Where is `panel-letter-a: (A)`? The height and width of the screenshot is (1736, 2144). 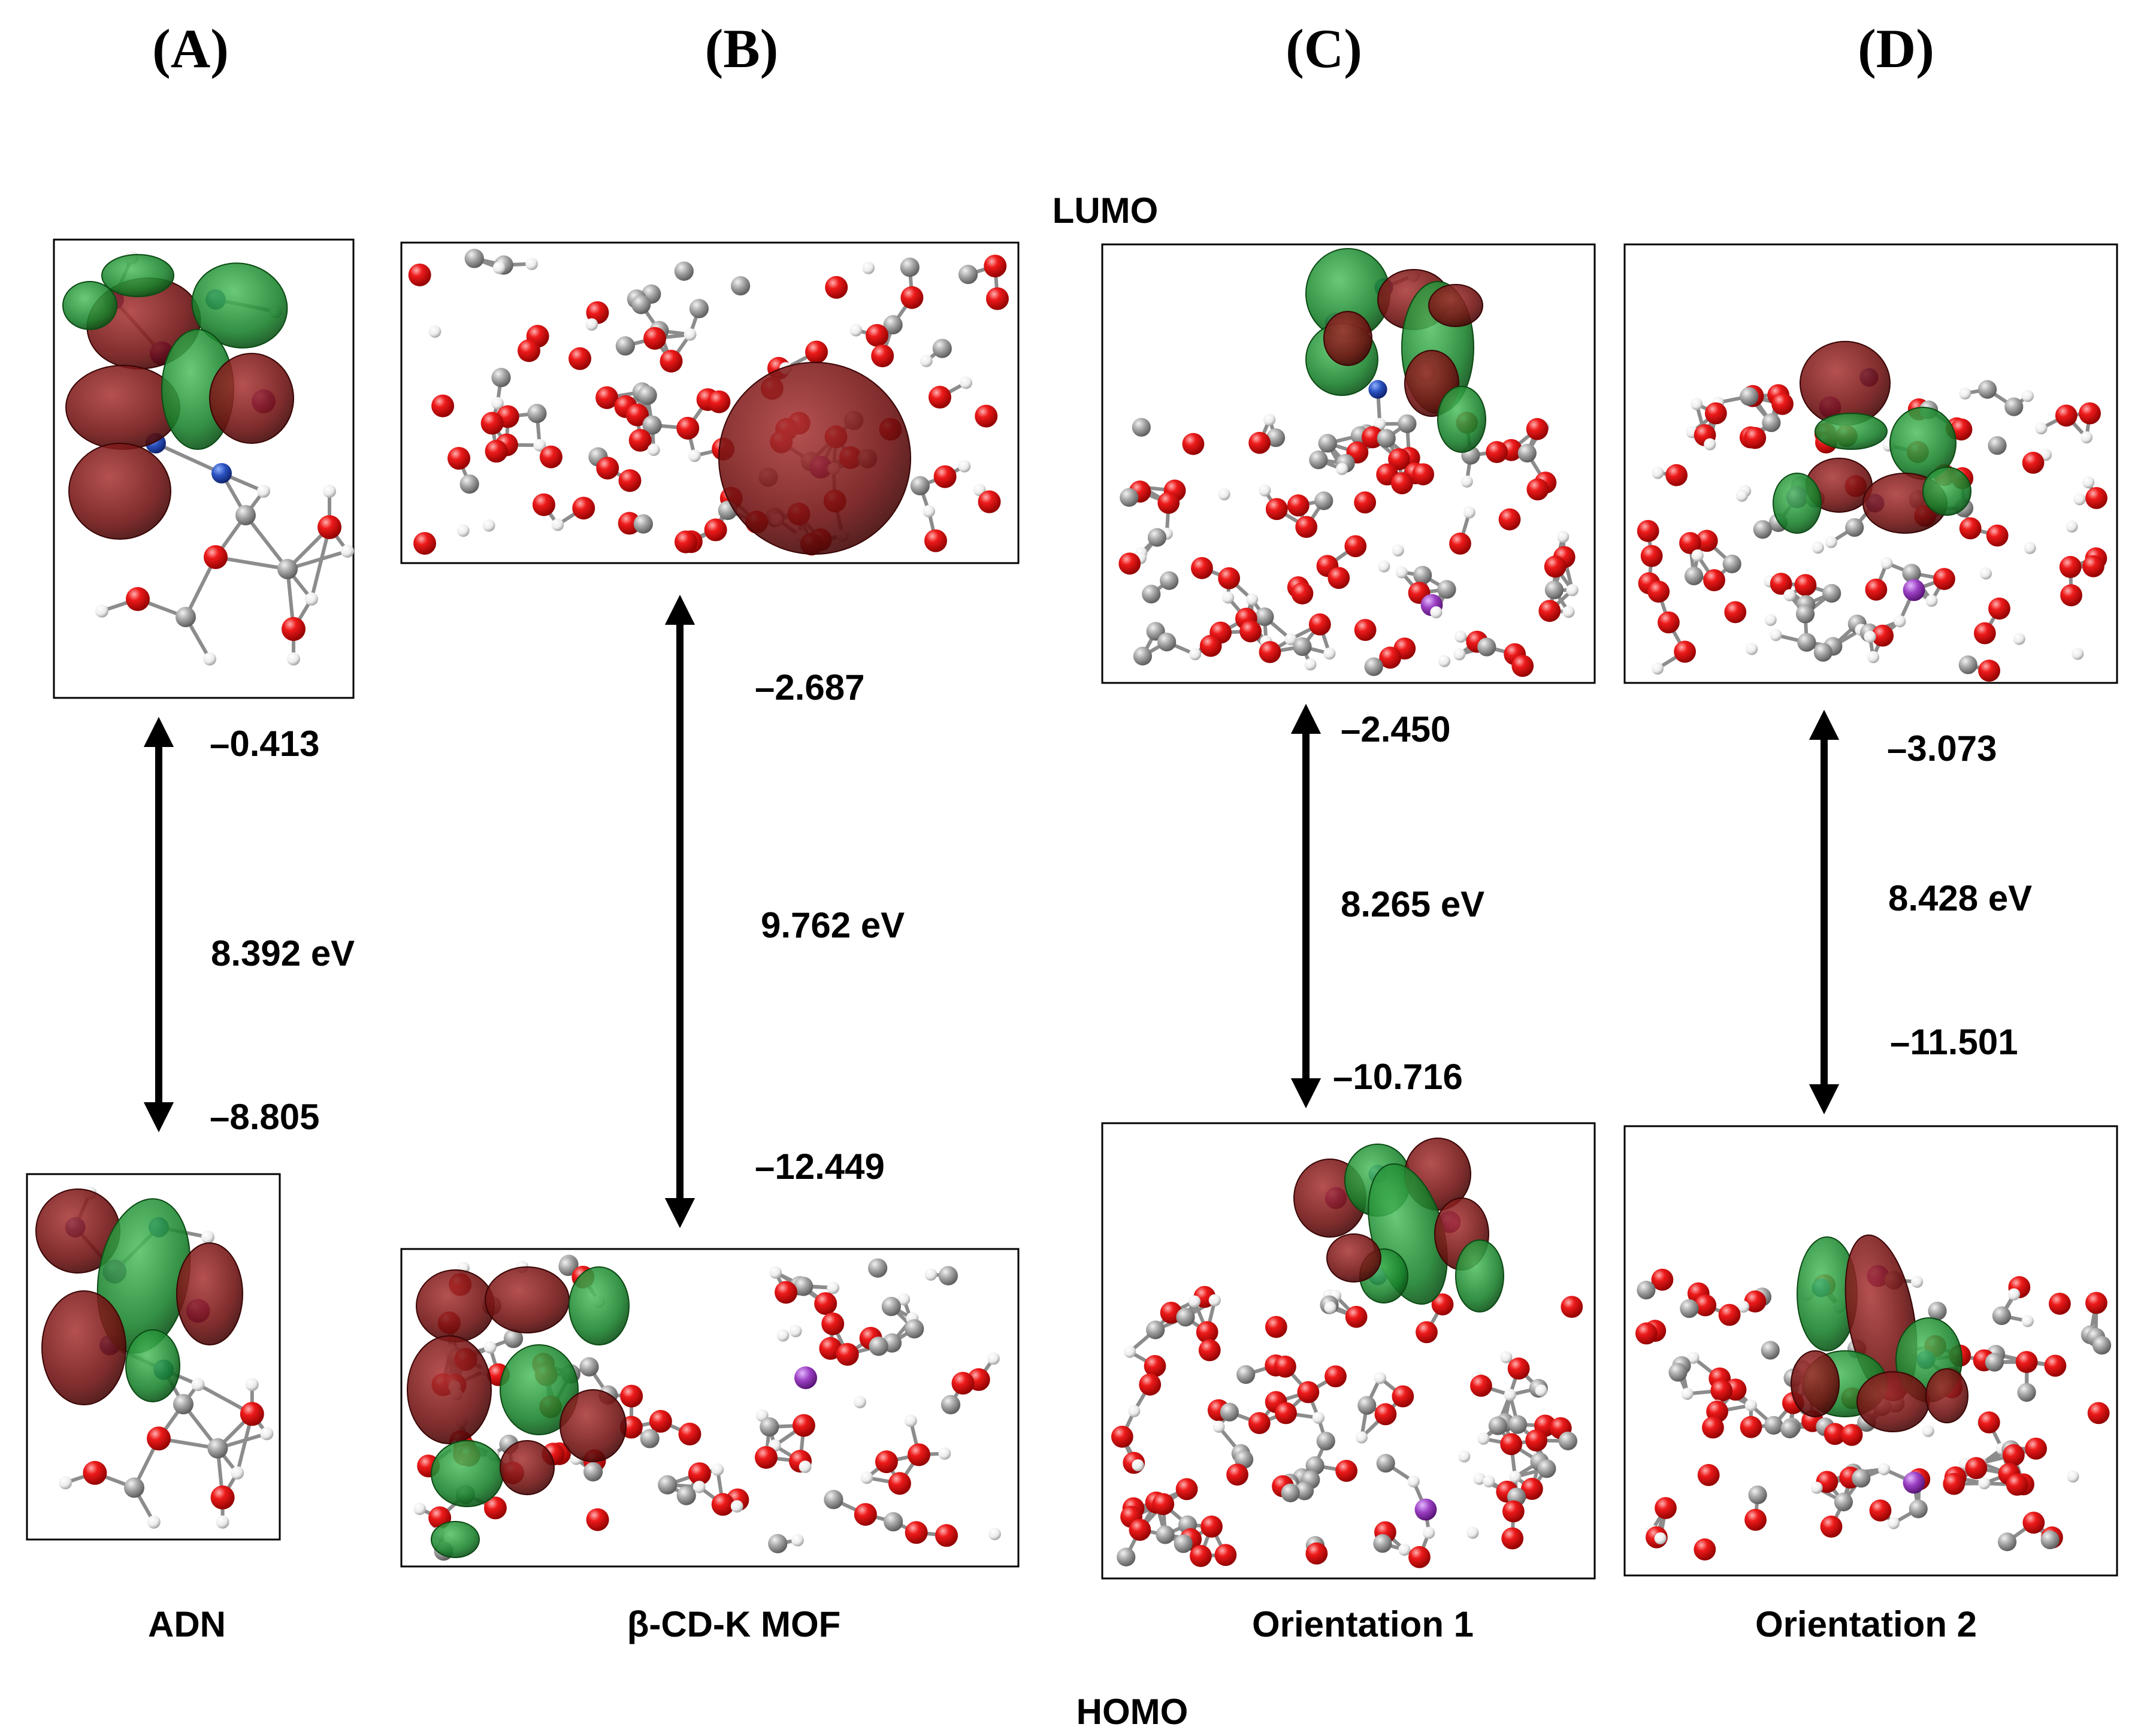 panel-letter-a: (A) is located at coordinates (191, 48).